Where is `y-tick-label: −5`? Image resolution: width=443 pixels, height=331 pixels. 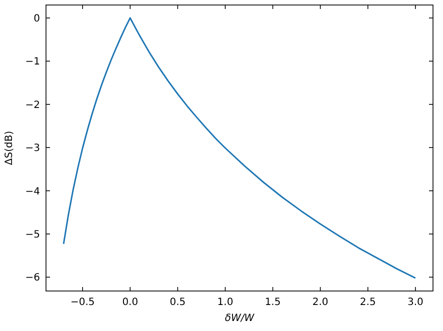
y-tick-label: −5 is located at coordinates (32, 234).